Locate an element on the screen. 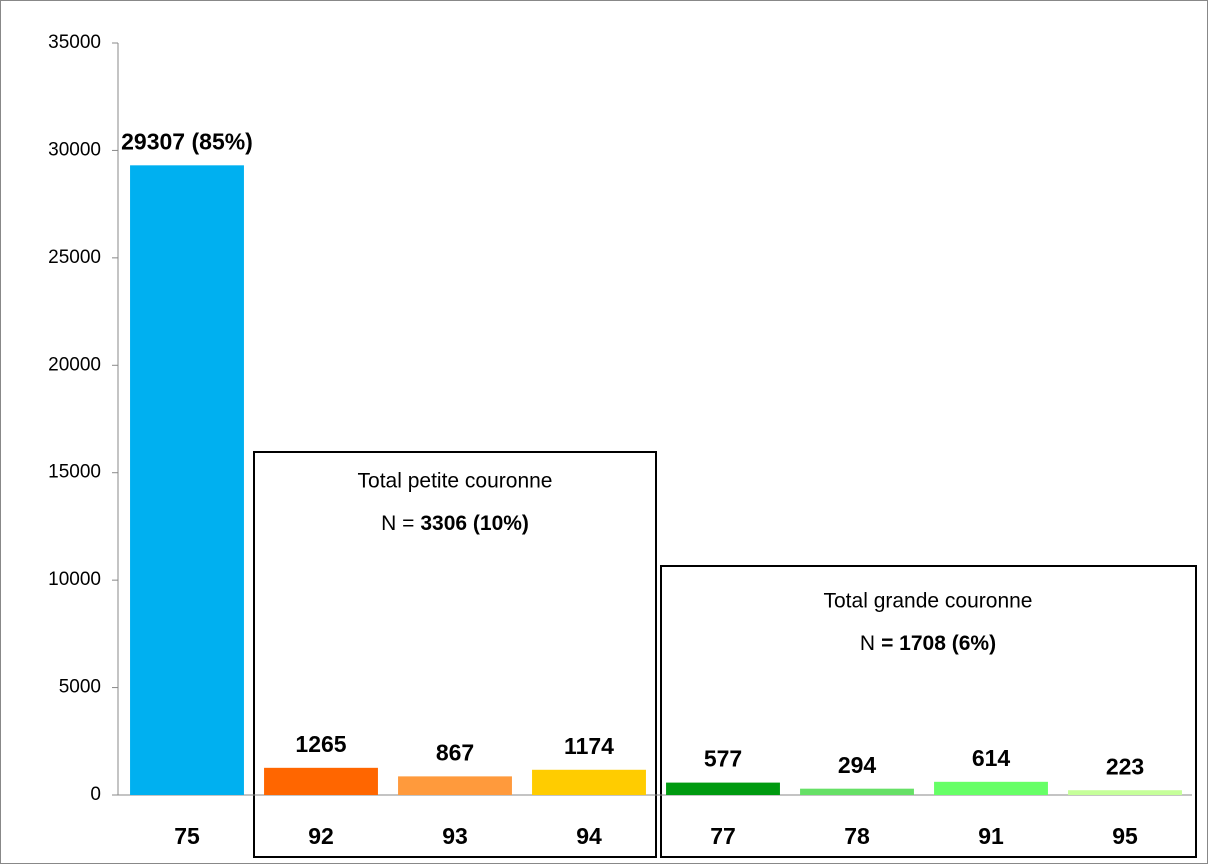 The height and width of the screenshot is (864, 1208). x-tick-label: 91 is located at coordinates (991, 836).